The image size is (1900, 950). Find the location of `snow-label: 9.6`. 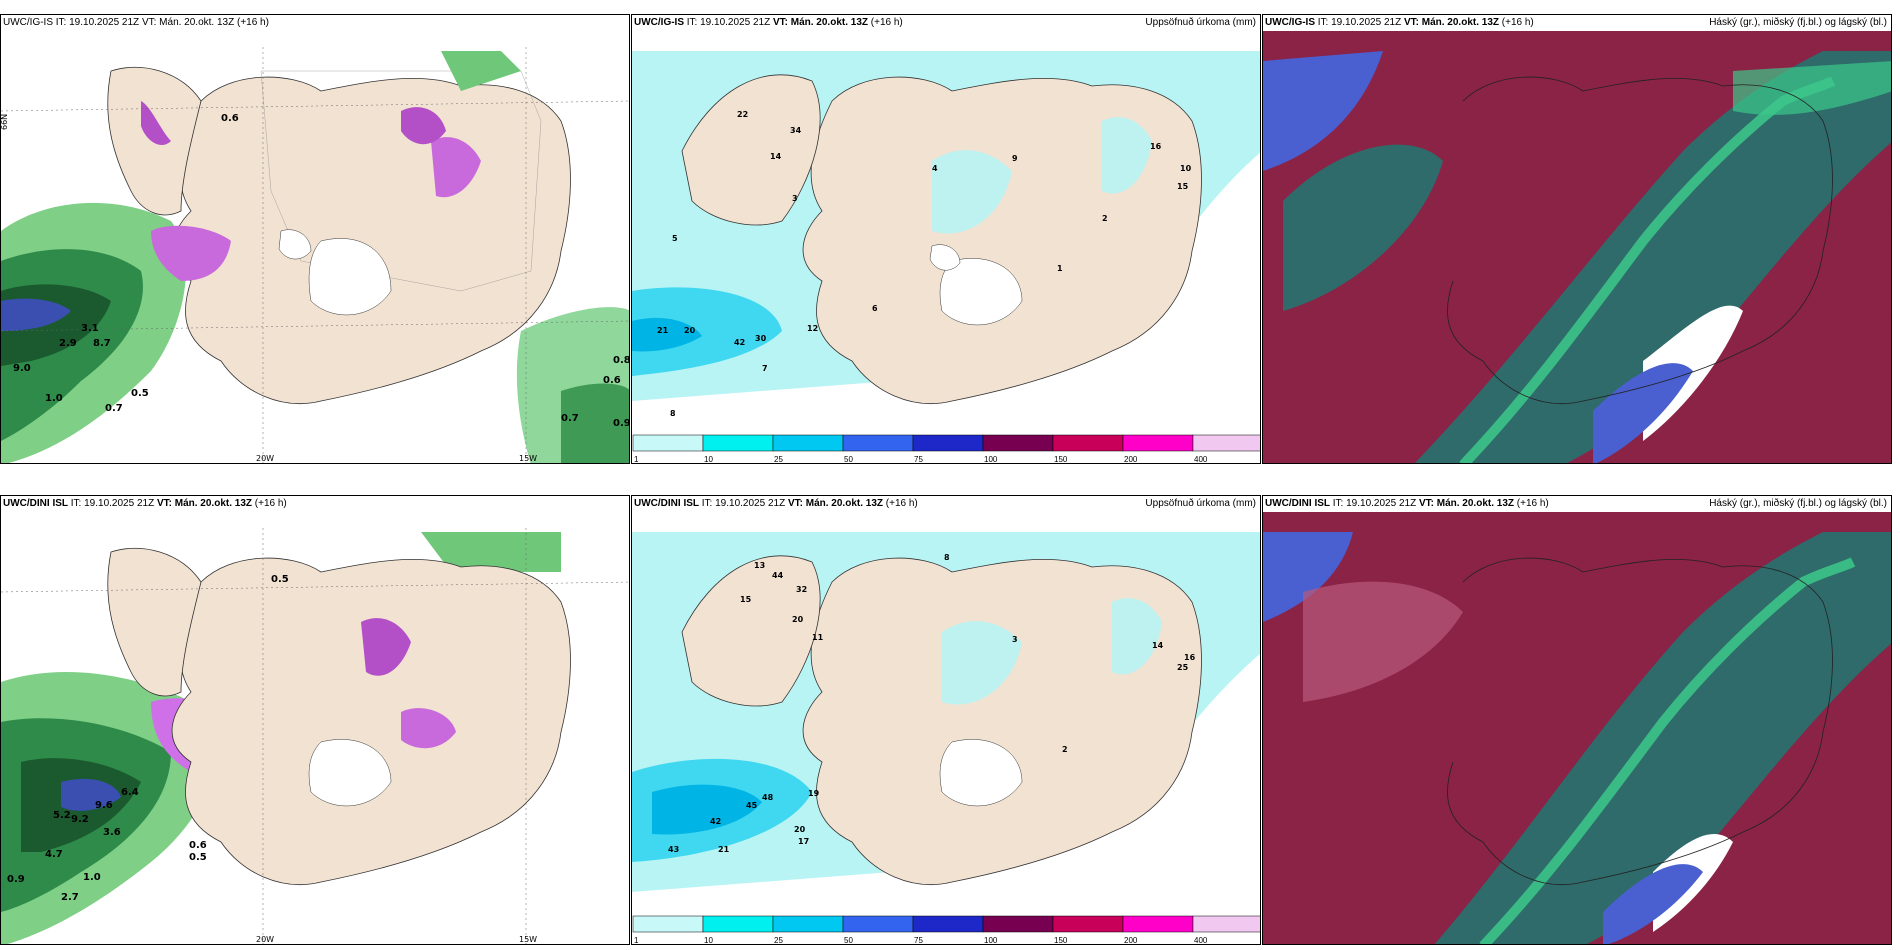

snow-label: 9.6 is located at coordinates (104, 805).